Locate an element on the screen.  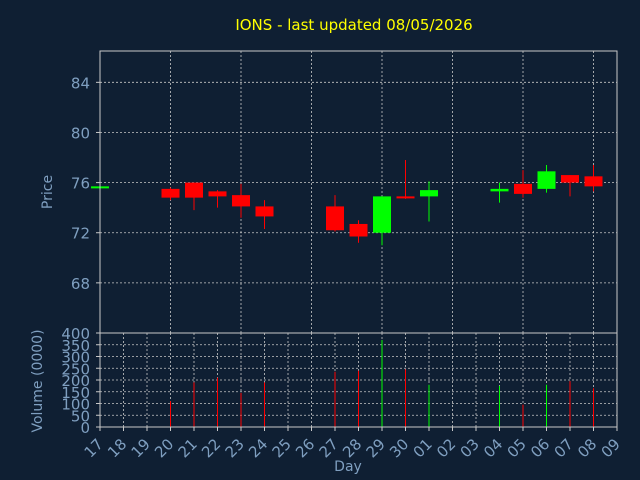
volume-tick-label: 150 is located at coordinates (75, 393).